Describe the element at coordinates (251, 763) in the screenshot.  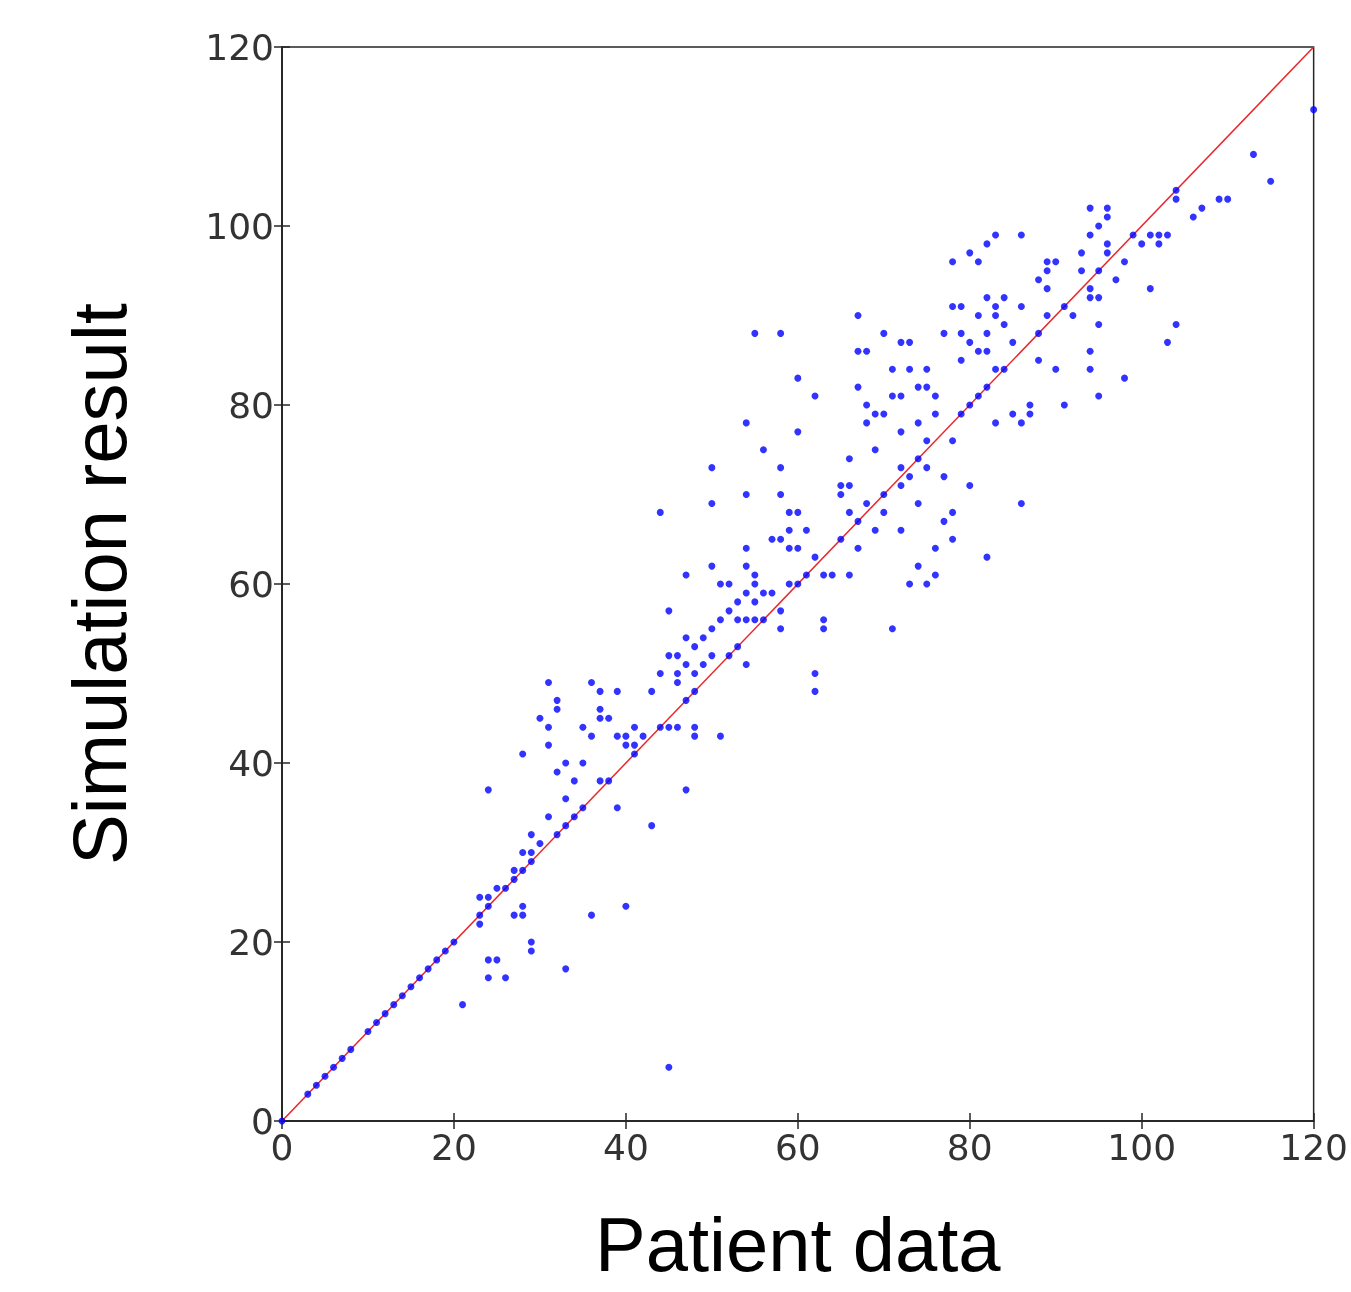
I see `y-tick-label: 40` at that location.